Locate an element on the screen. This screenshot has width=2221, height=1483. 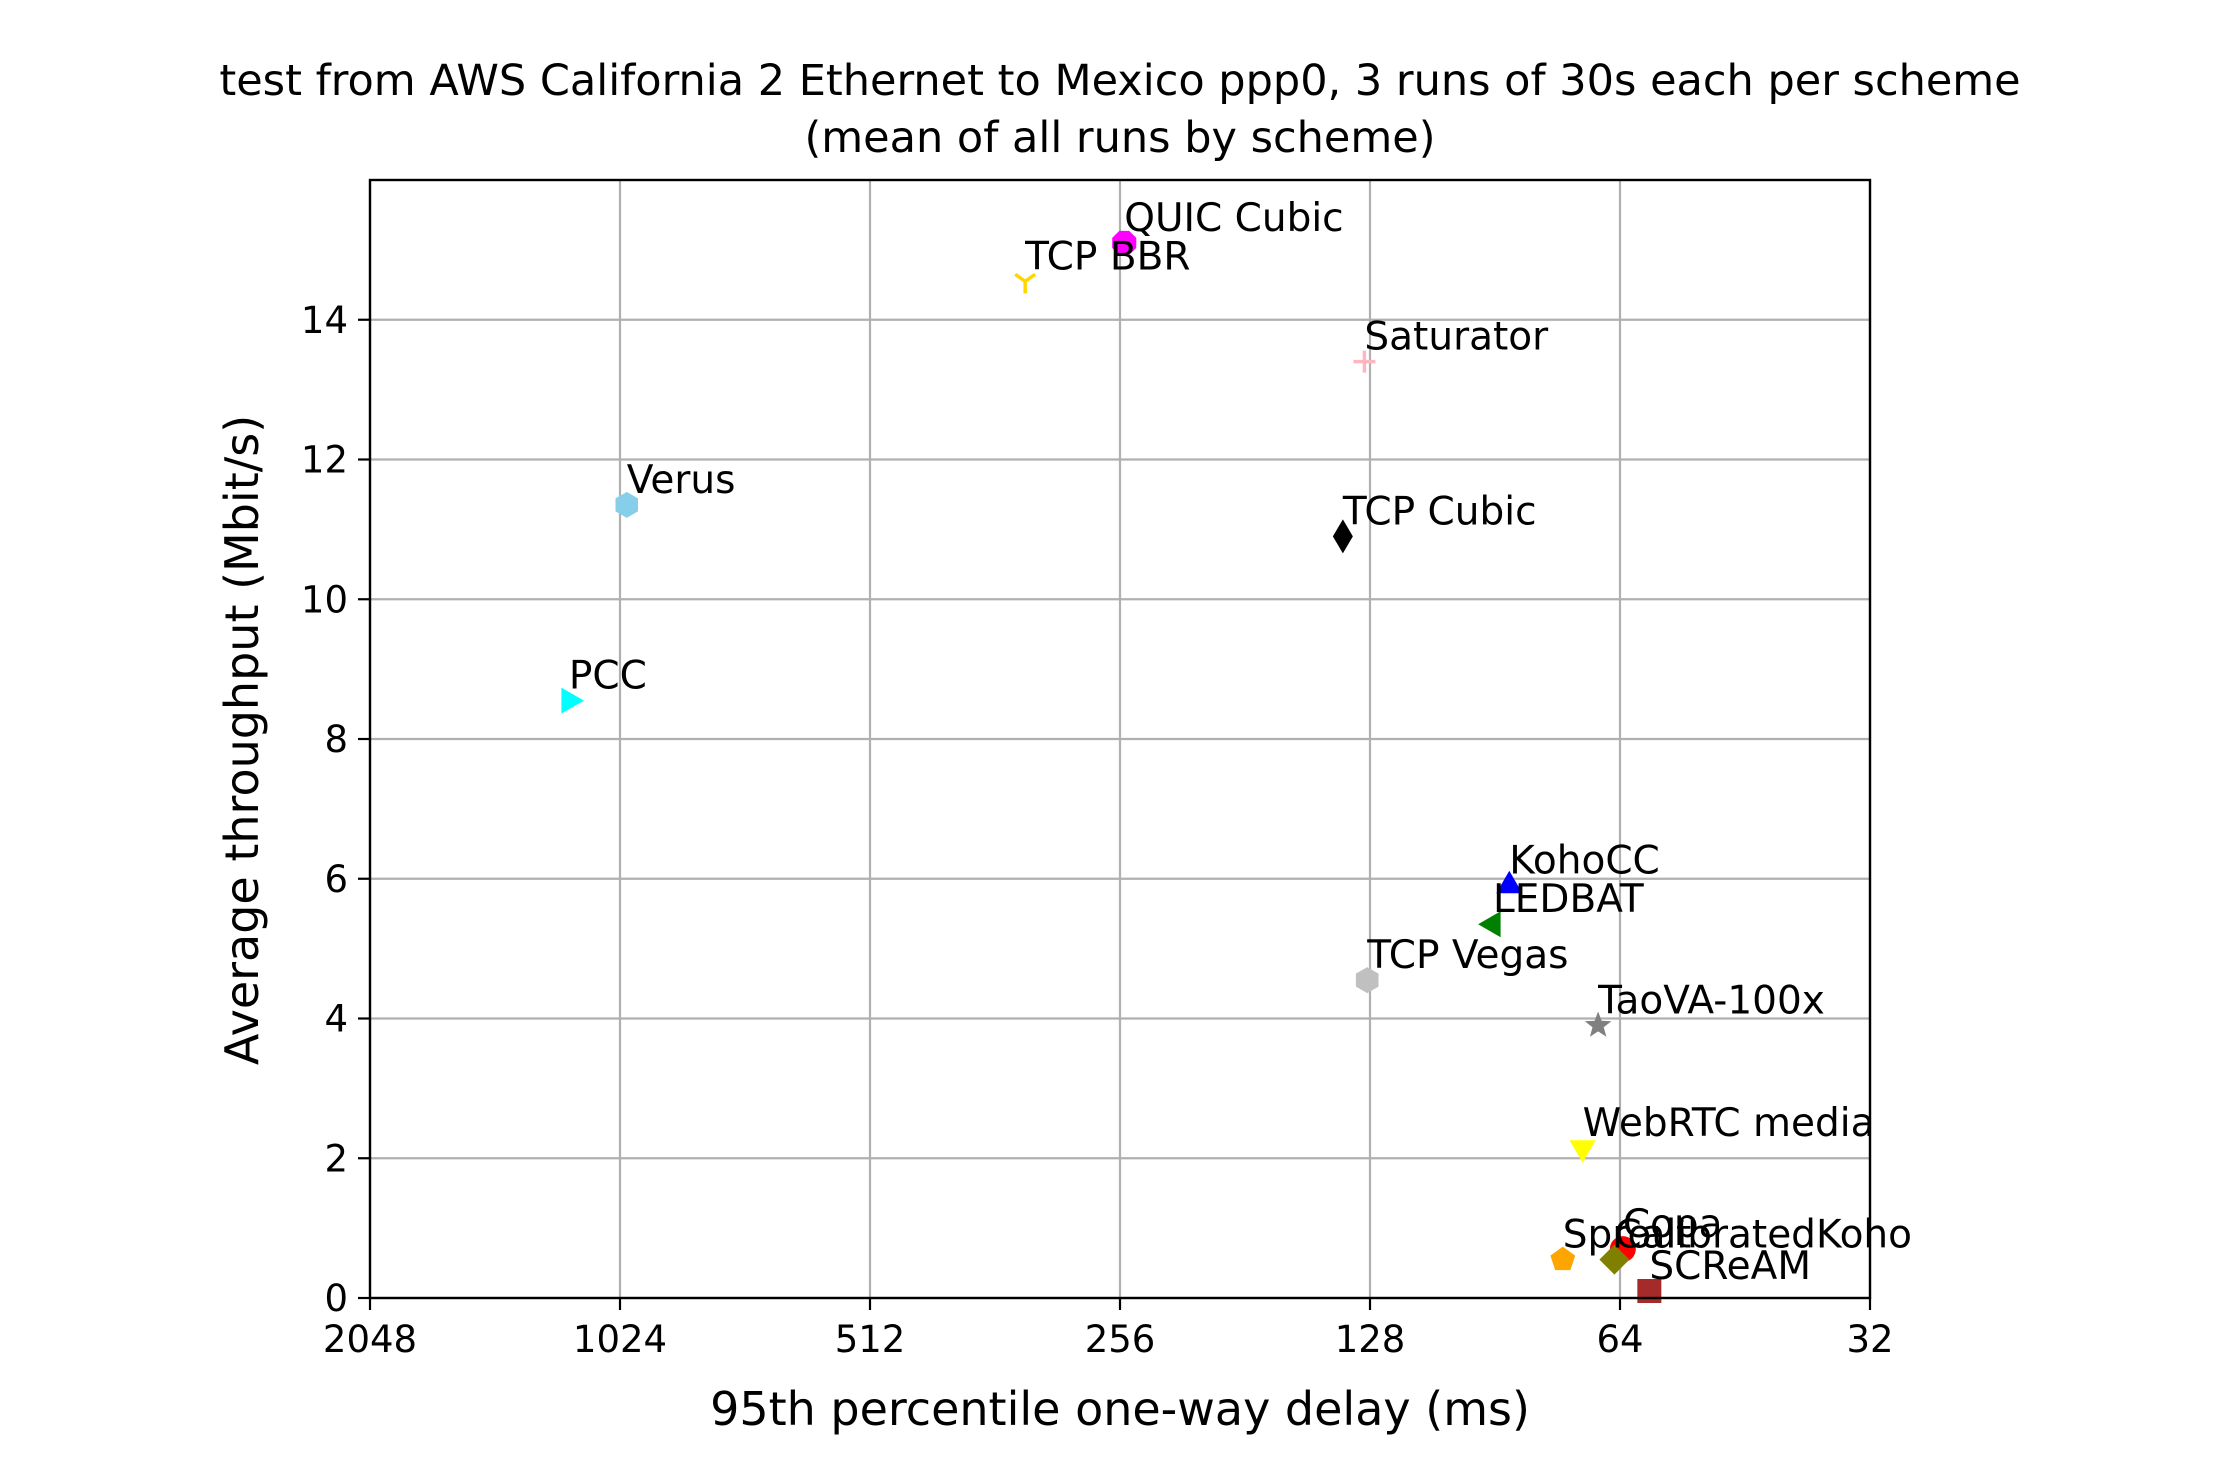
x-tick-label: 64 is located at coordinates (1619, 1339).